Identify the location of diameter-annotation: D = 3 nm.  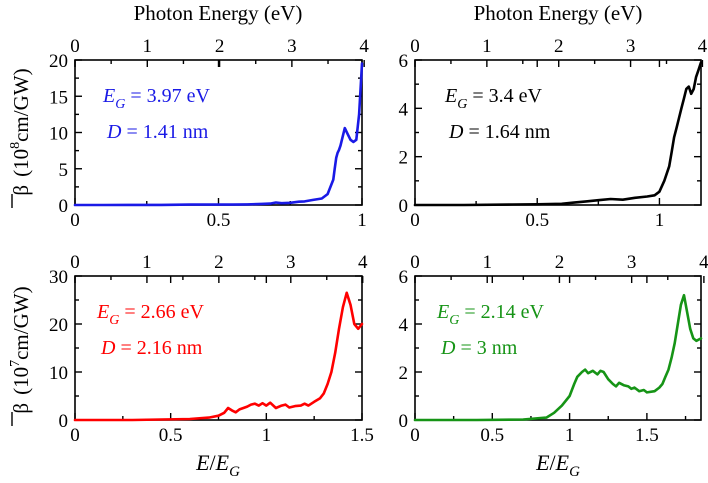
(479, 348).